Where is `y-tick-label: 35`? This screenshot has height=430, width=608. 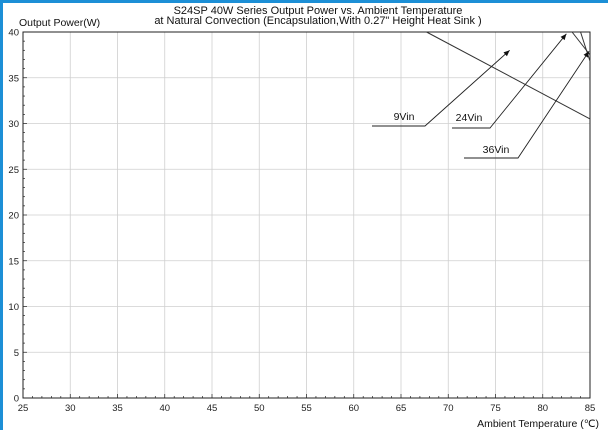
y-tick-label: 35 is located at coordinates (13, 78).